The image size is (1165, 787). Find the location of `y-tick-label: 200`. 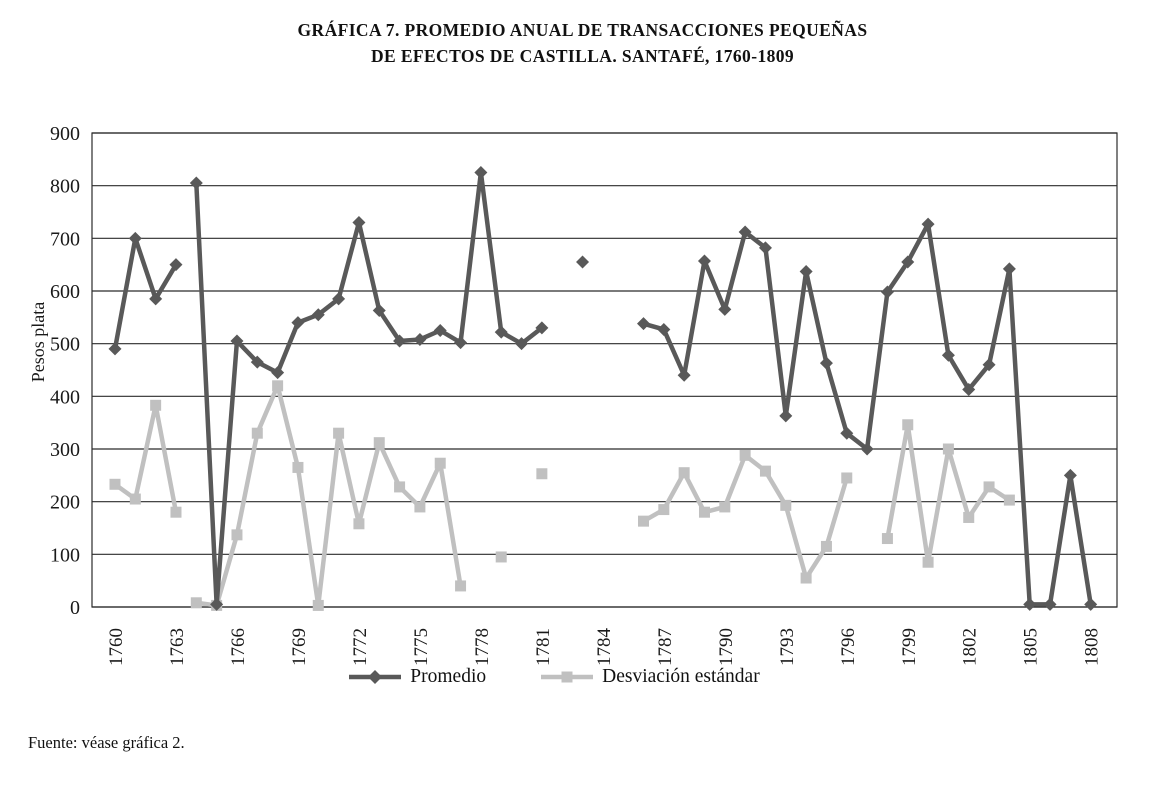

y-tick-label: 200 is located at coordinates (65, 503).